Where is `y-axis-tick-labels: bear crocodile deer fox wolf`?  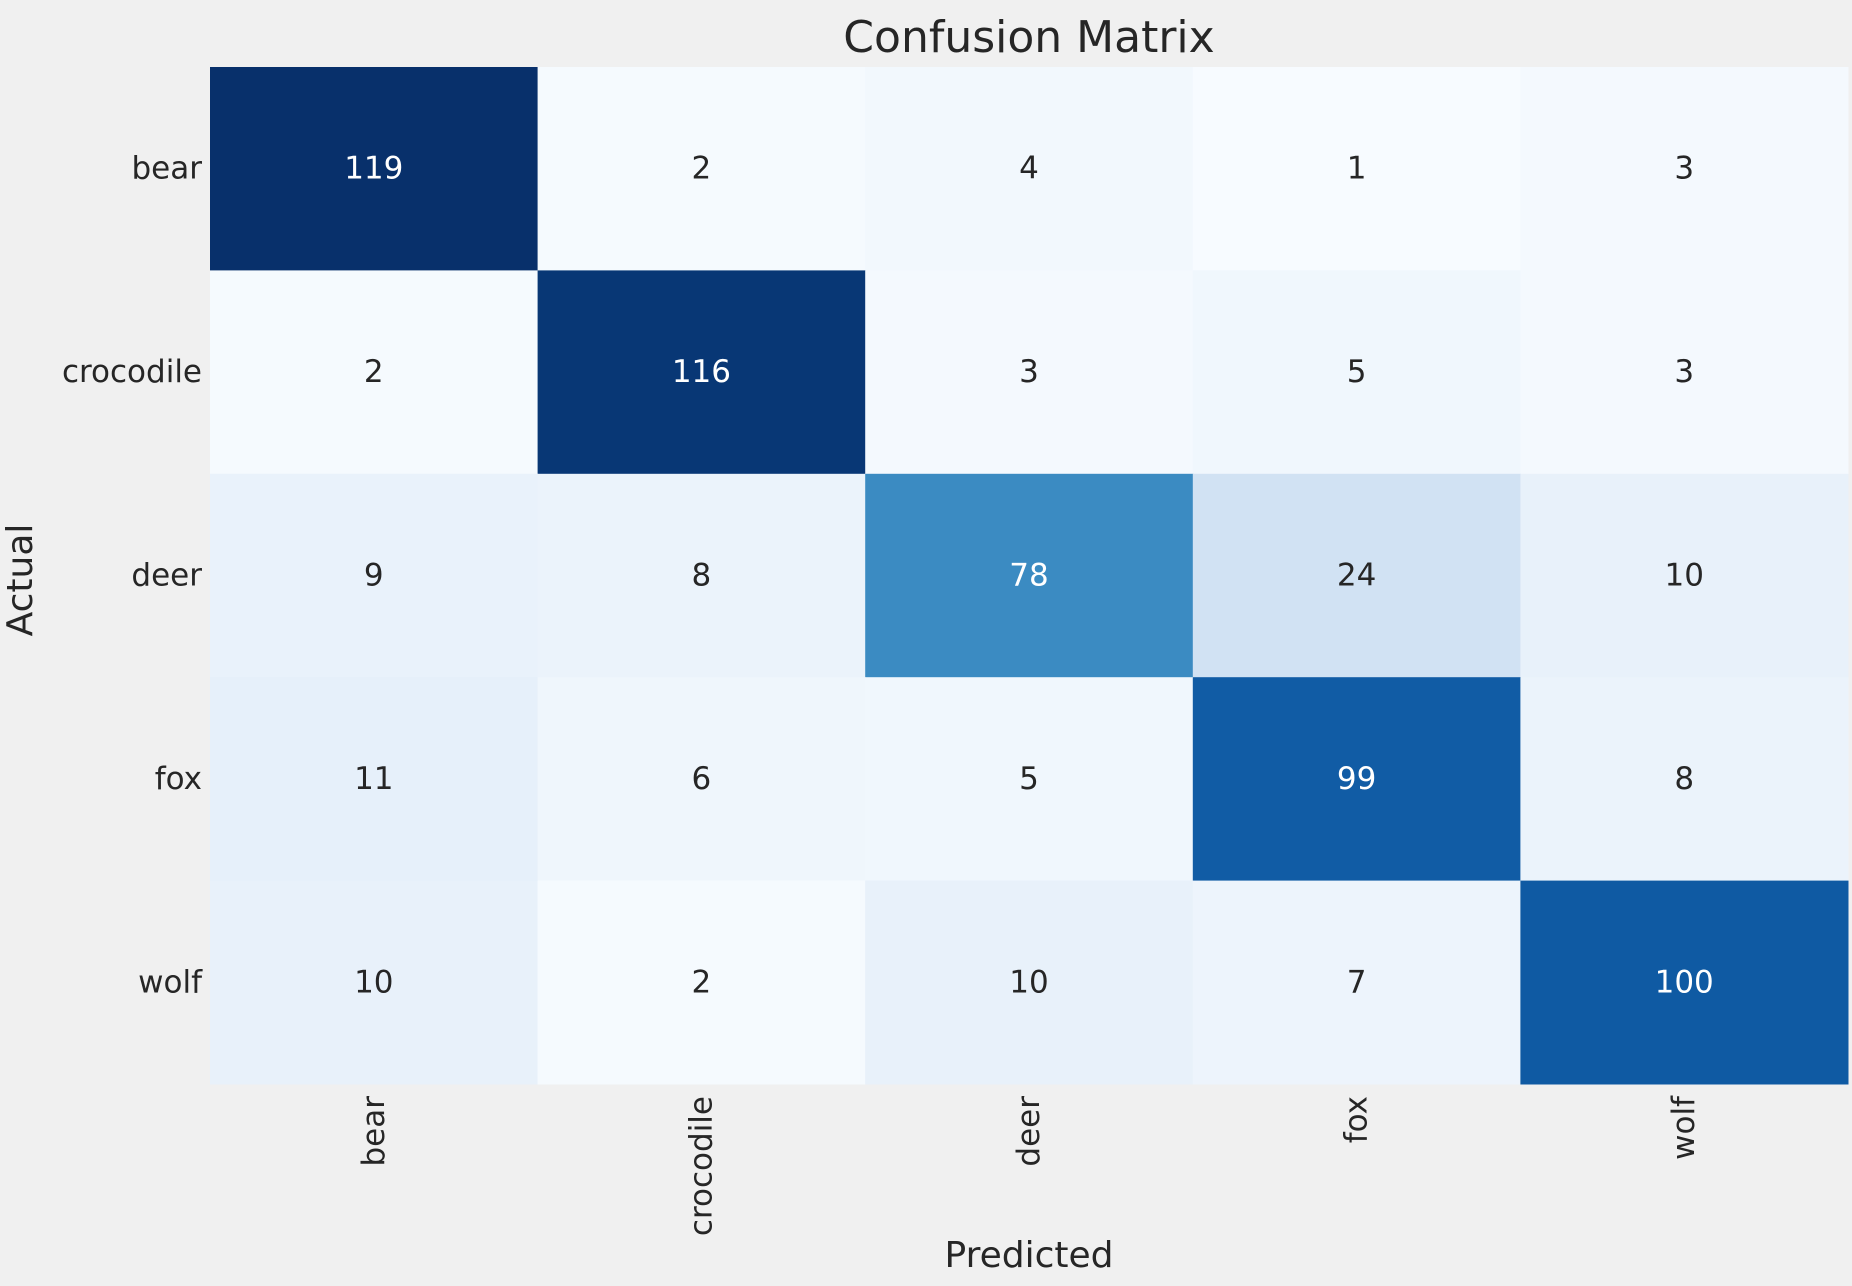
y-axis-tick-labels: bear crocodile deer fox wolf is located at coordinates (132, 576).